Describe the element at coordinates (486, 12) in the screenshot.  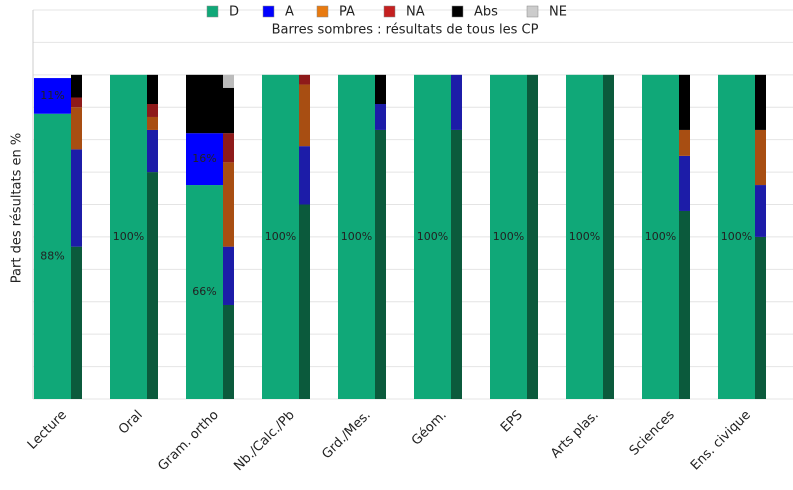
I see `legend-label: Abs` at that location.